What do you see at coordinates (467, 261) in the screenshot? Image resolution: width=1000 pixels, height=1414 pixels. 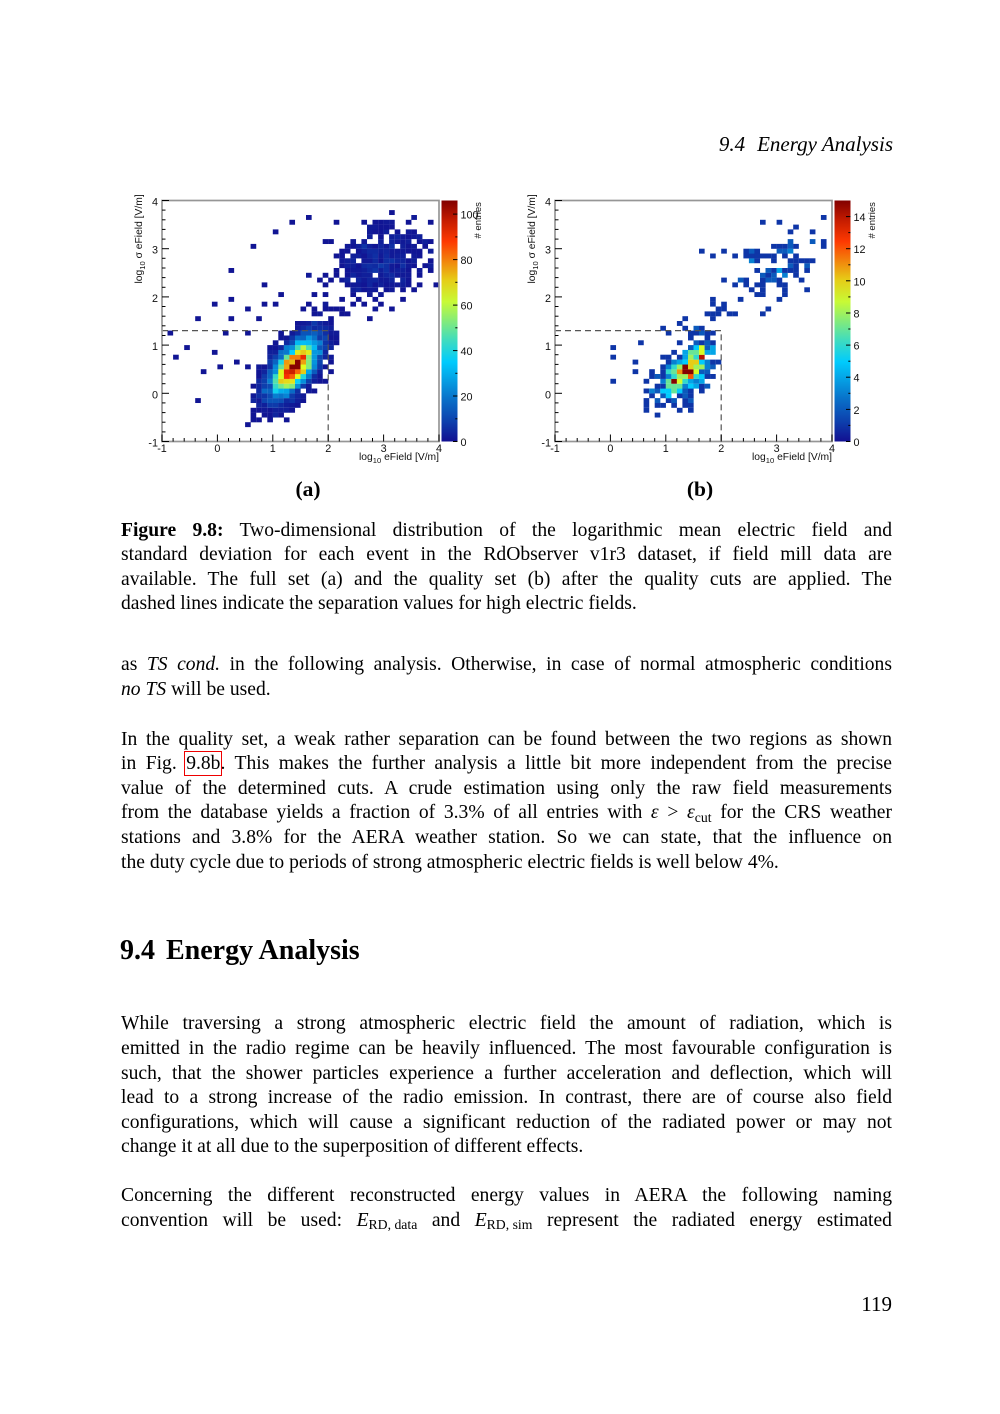 I see `svg-text: 80` at bounding box center [467, 261].